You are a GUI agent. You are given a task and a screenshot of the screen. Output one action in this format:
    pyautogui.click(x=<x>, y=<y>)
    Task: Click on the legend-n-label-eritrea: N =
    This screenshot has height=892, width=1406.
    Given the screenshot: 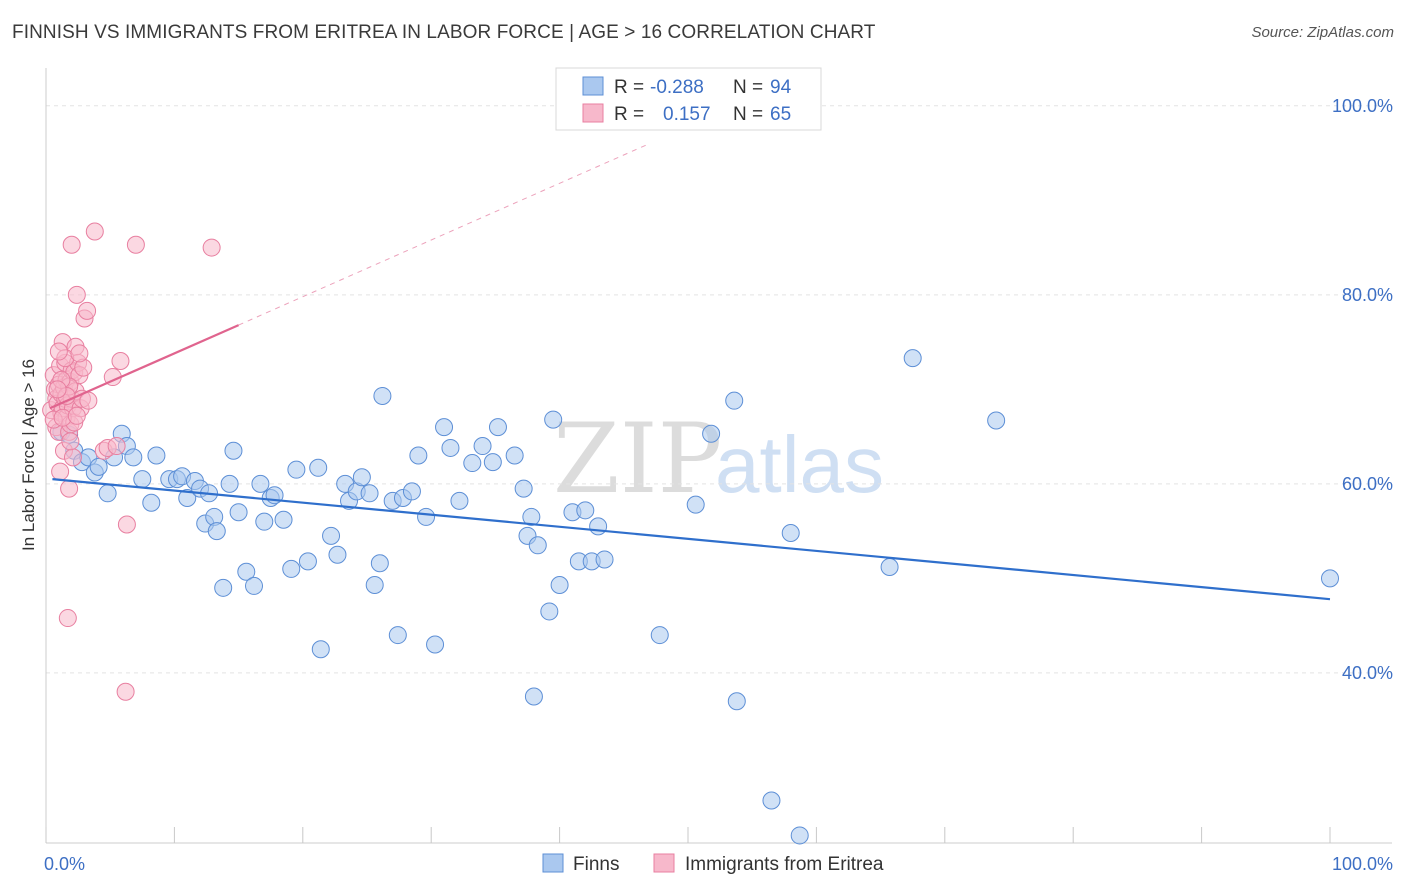 What is the action you would take?
    pyautogui.click(x=748, y=114)
    